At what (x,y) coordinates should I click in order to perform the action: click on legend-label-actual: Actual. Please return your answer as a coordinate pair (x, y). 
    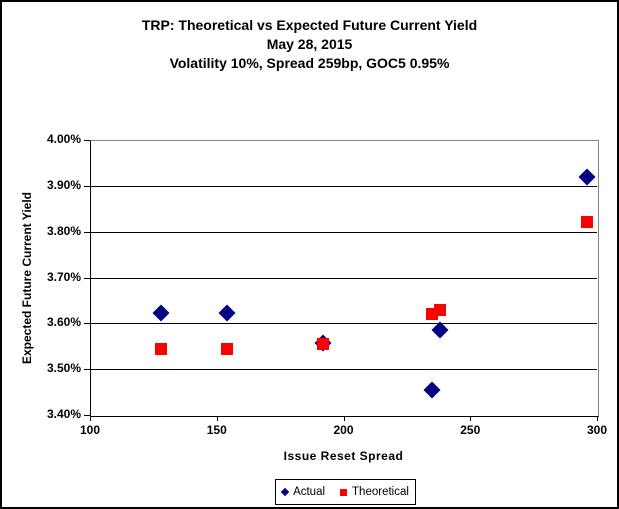
    Looking at the image, I should click on (309, 492).